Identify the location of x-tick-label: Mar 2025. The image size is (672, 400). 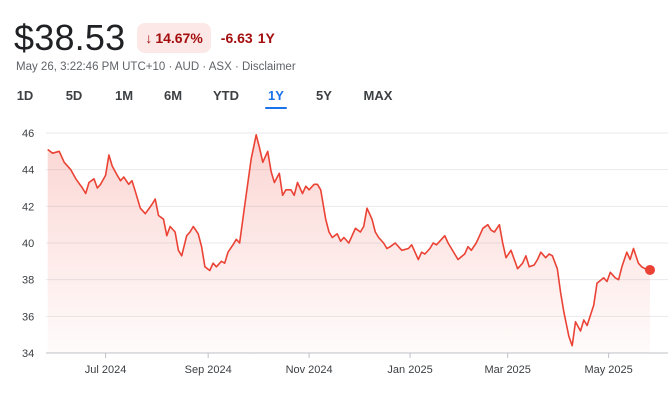
(507, 370).